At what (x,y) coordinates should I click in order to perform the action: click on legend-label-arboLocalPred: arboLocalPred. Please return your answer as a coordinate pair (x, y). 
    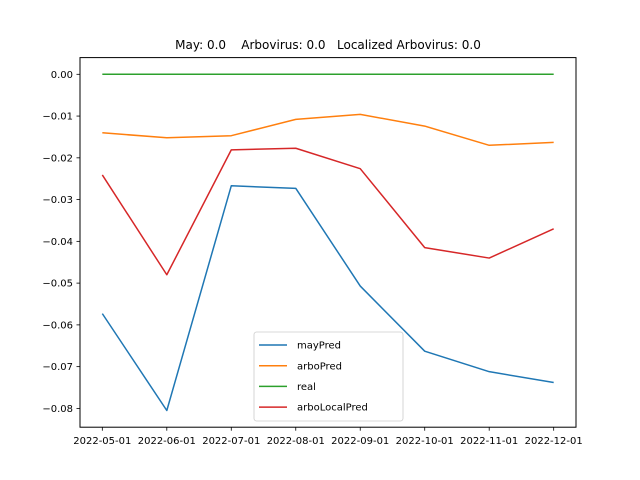
    Looking at the image, I should click on (332, 408).